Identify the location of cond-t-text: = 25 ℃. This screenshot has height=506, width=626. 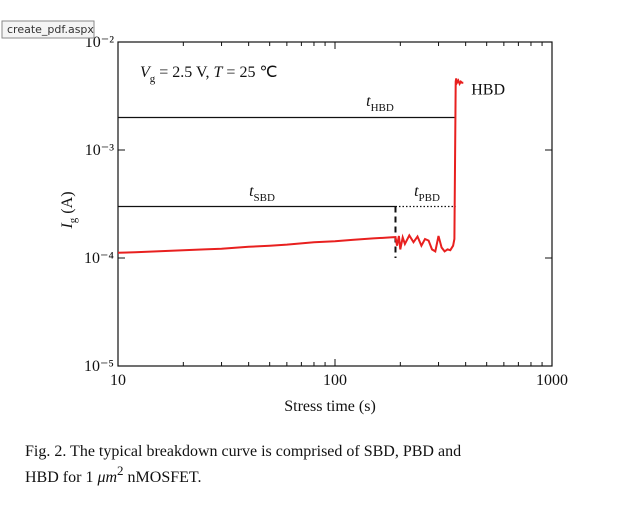
(249, 72).